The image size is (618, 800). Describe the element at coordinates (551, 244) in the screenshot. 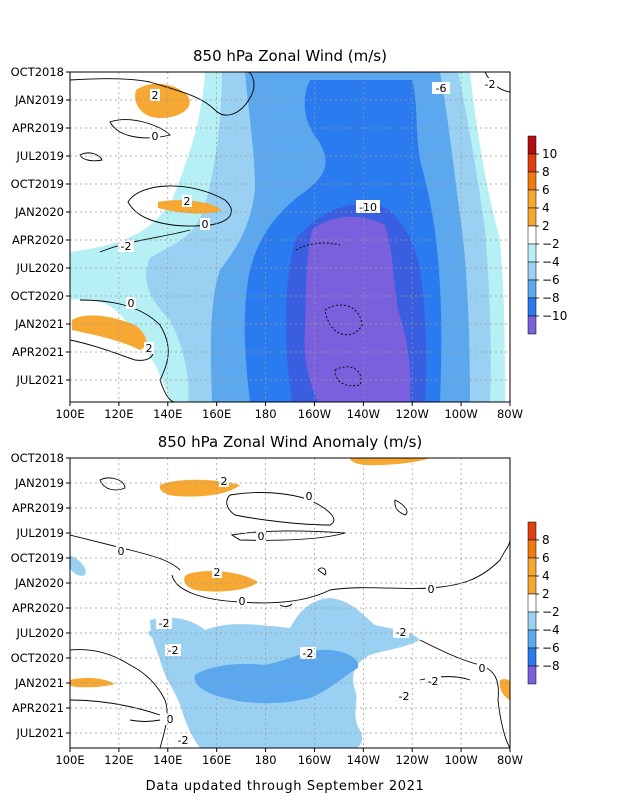

I see `colorbar-label: −2` at that location.